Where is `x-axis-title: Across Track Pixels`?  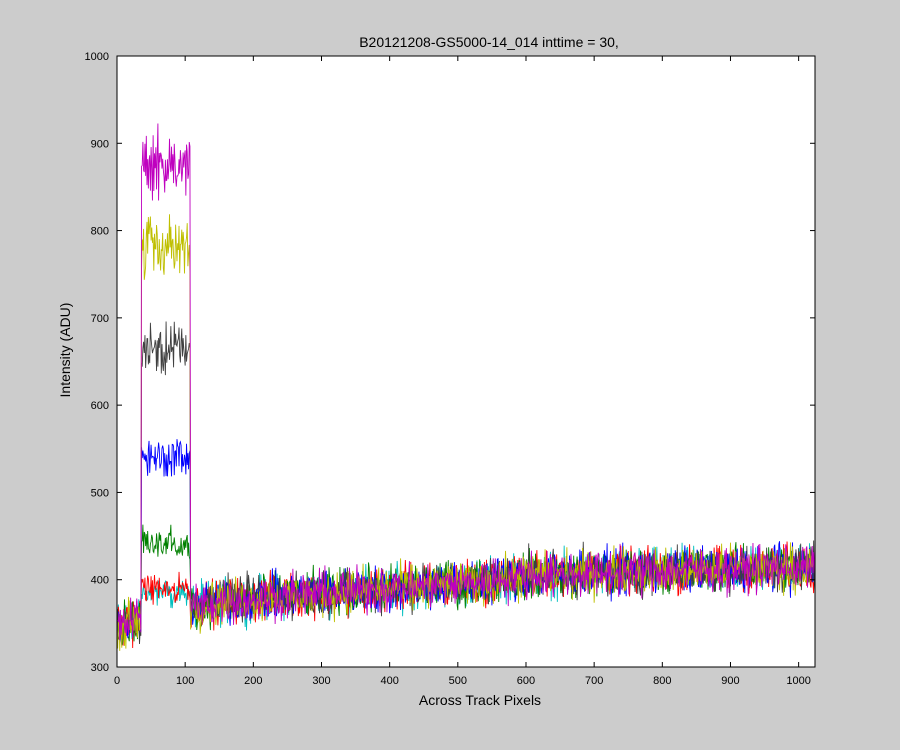 x-axis-title: Across Track Pixels is located at coordinates (480, 700).